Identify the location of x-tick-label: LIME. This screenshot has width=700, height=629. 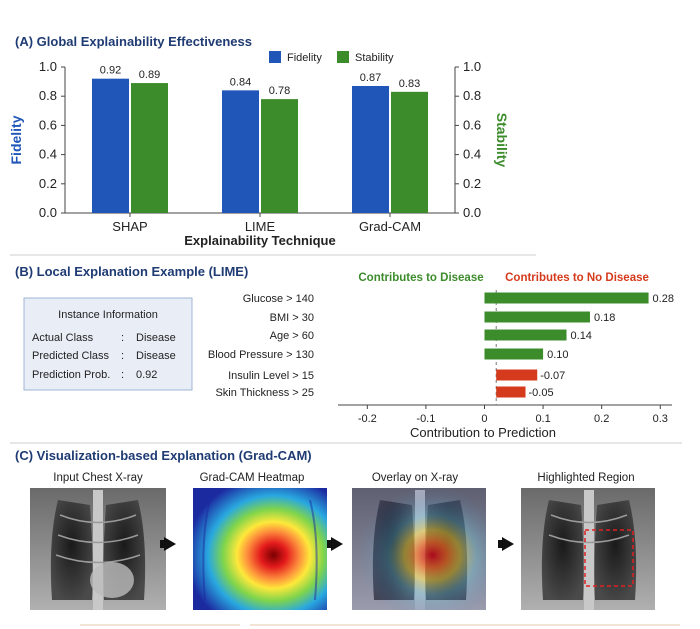
(260, 226).